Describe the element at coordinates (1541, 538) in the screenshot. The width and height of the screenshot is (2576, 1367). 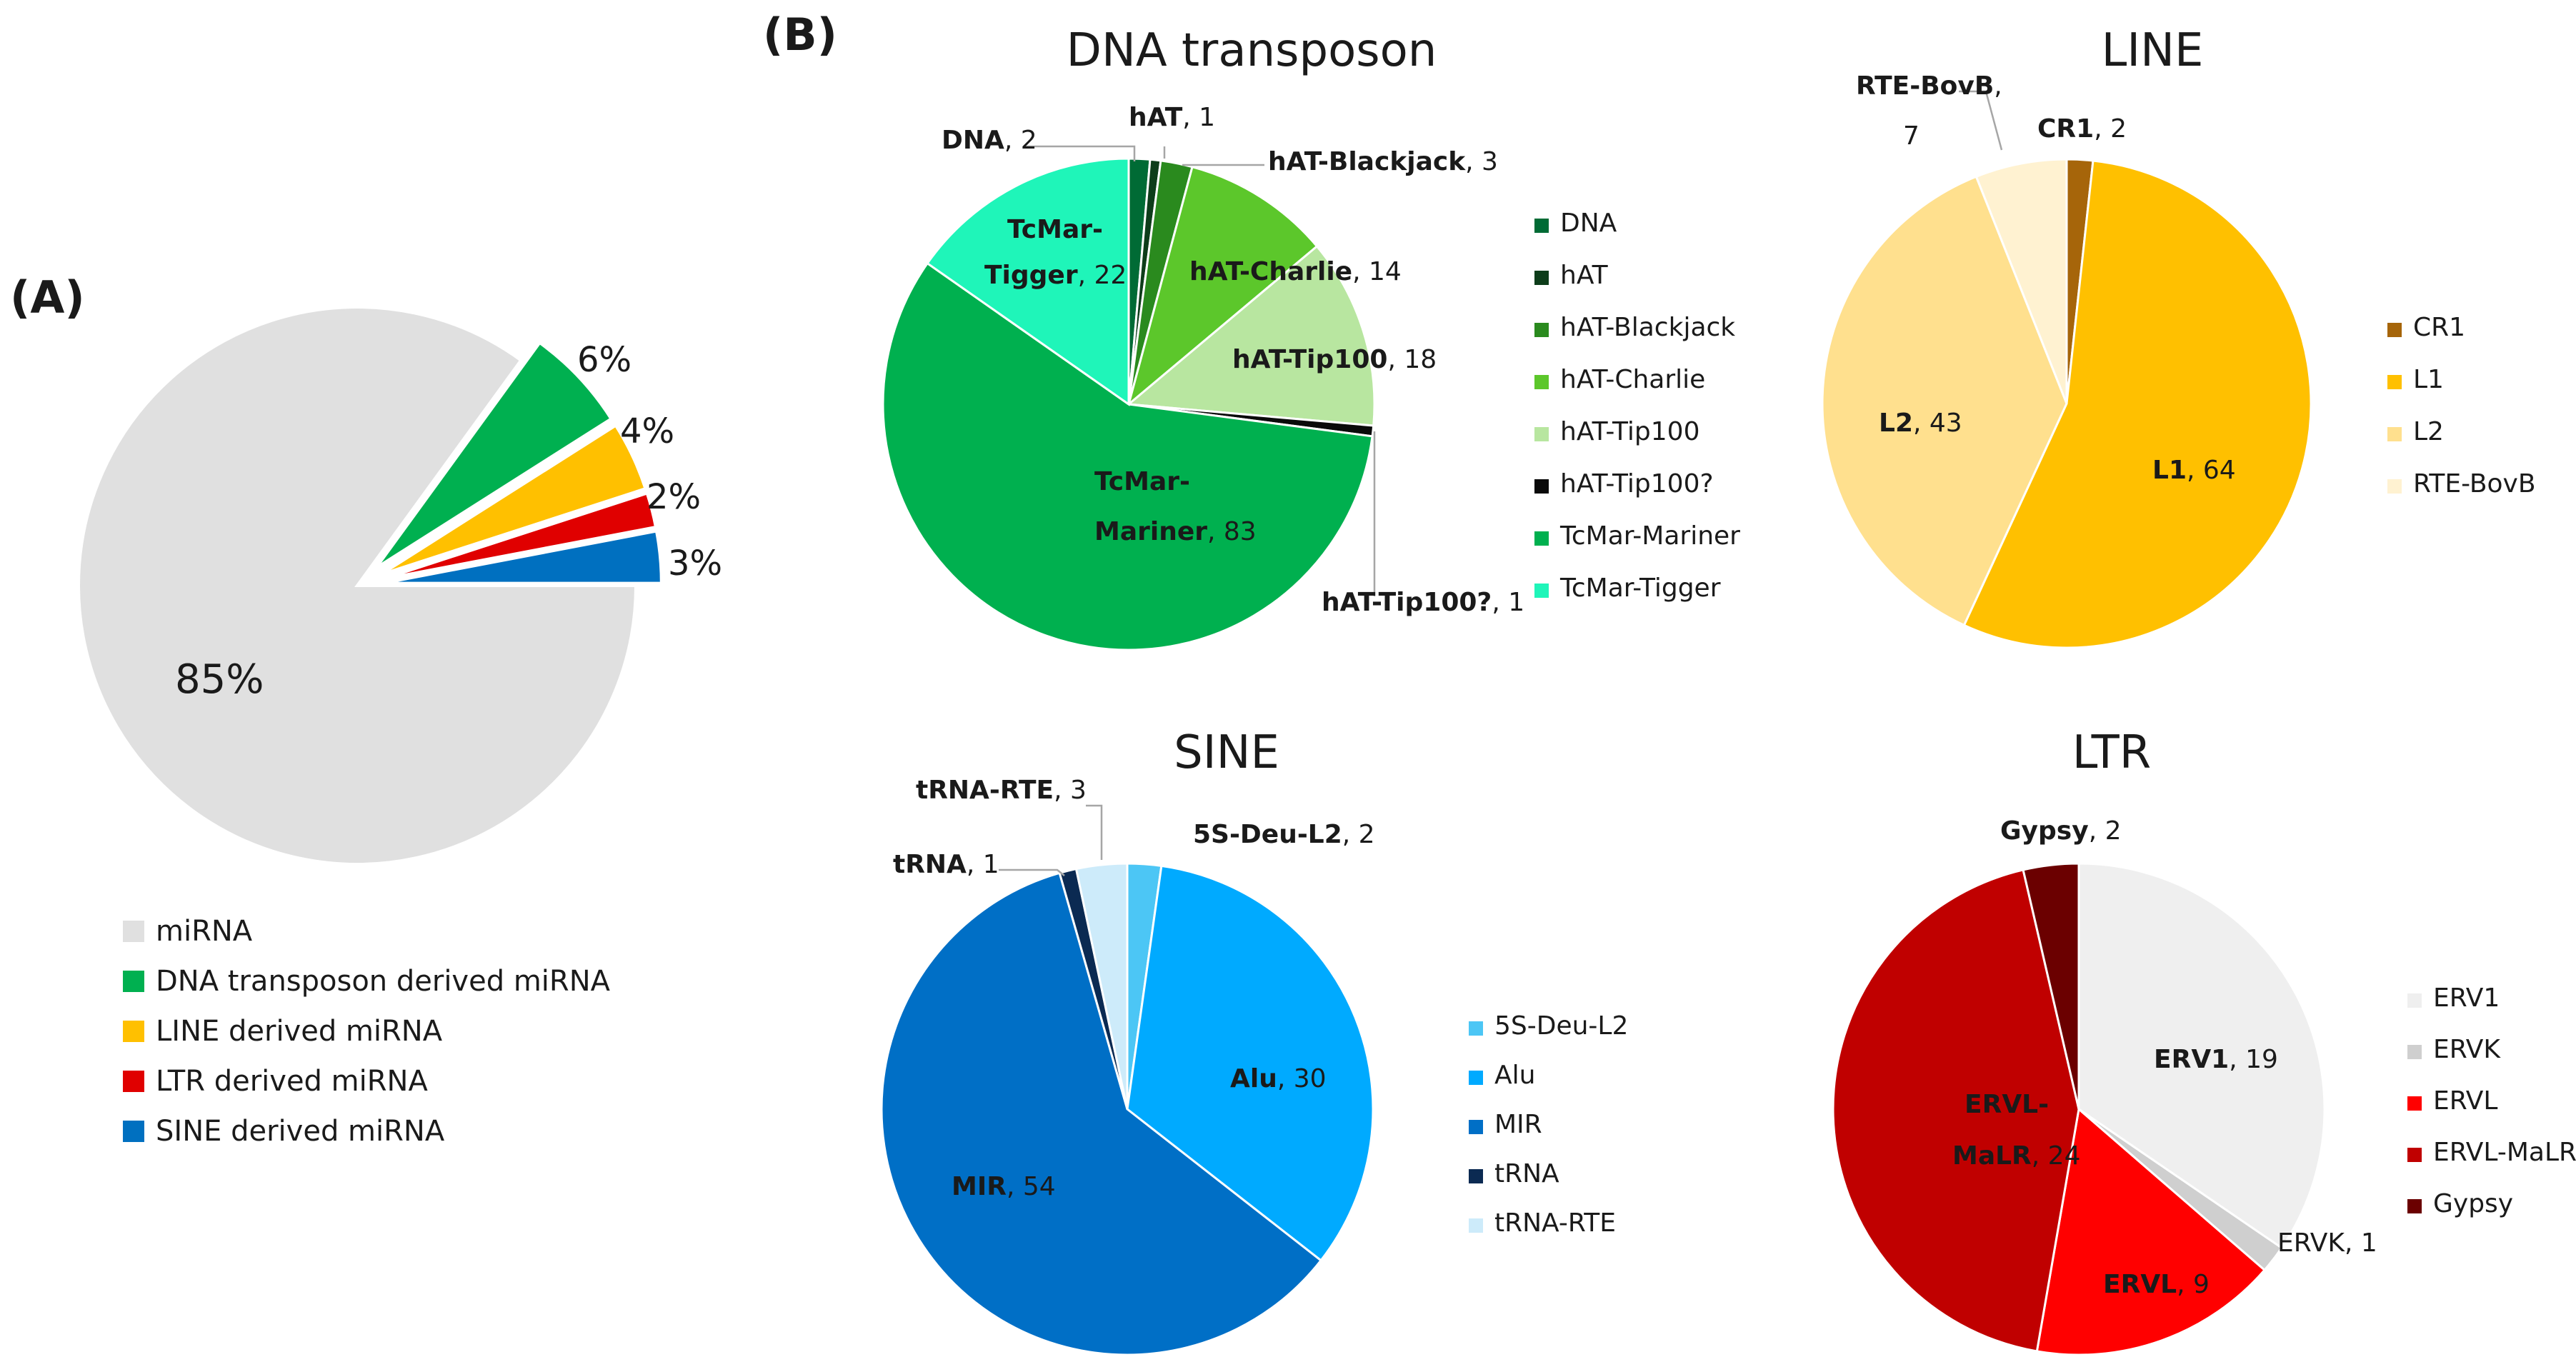
I see `legend-swatch-tcmar-mariner` at that location.